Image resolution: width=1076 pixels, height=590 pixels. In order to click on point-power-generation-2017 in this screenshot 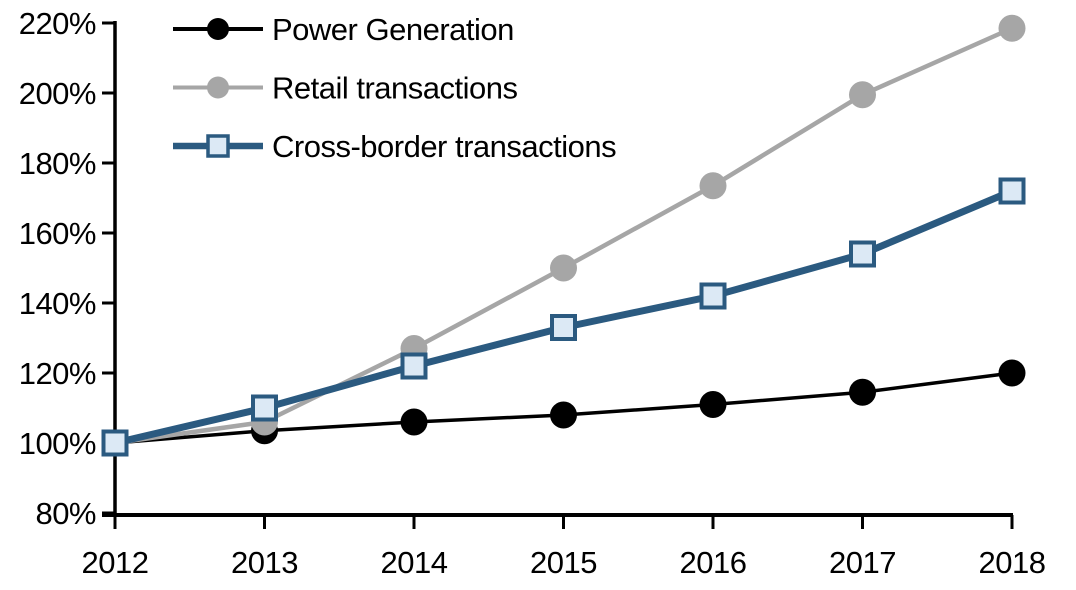, I will do `click(862, 392)`.